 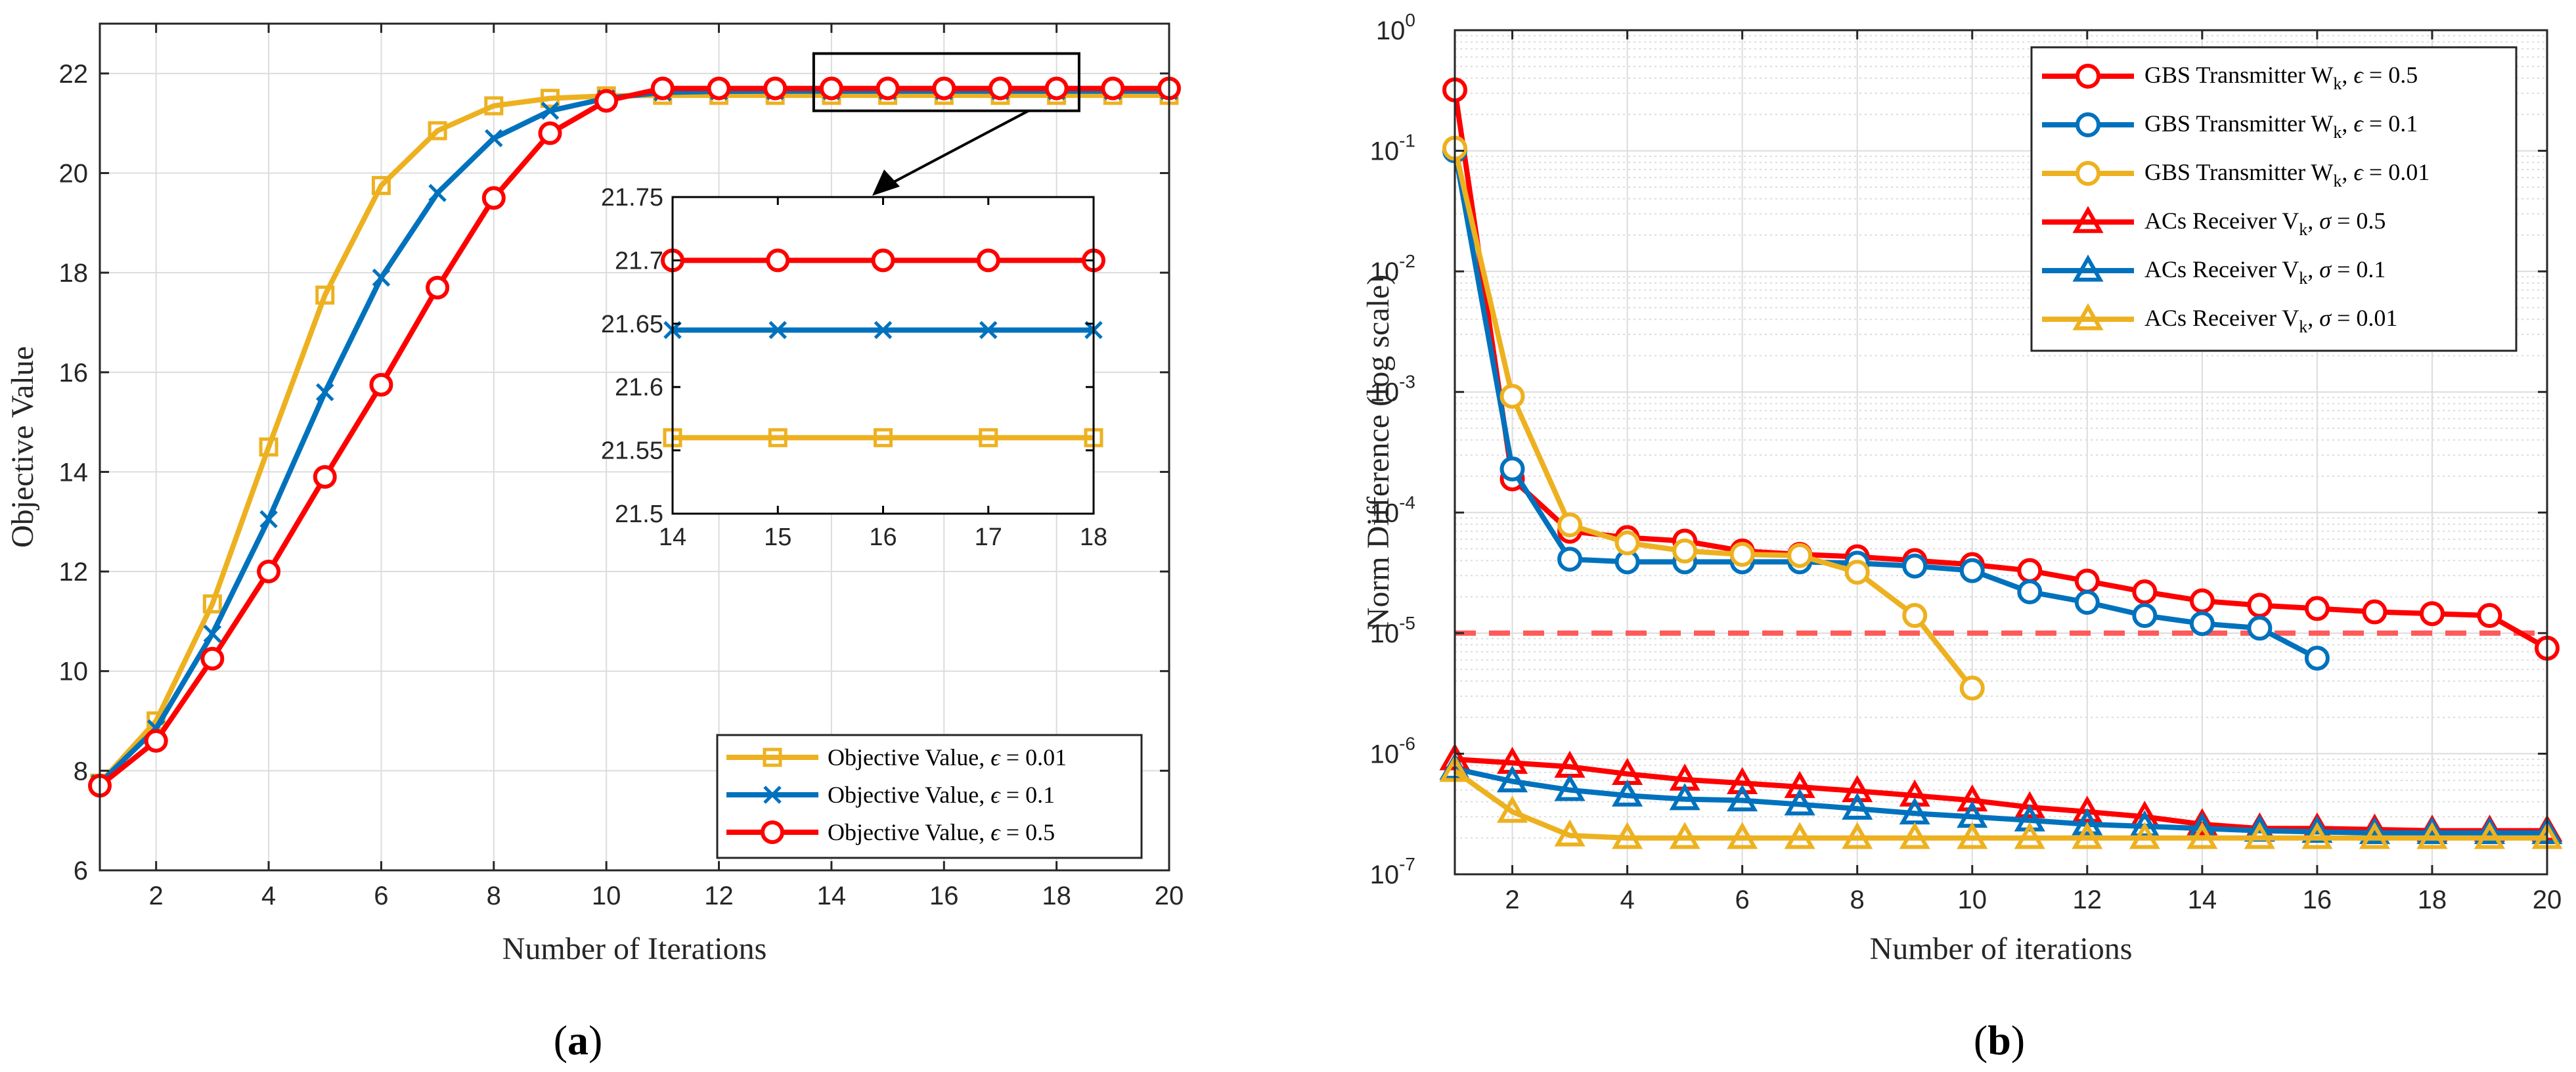 What do you see at coordinates (2432, 899) in the screenshot?
I see `x-tick-label-18: 18` at bounding box center [2432, 899].